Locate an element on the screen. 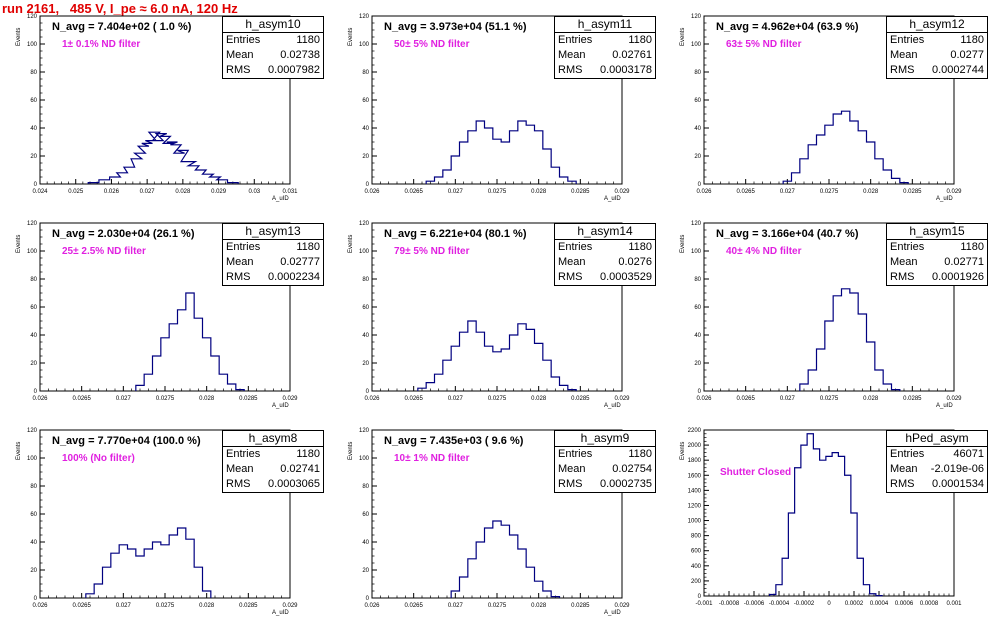 The image size is (996, 625). stats-value: 0.0001926 is located at coordinates (958, 277).